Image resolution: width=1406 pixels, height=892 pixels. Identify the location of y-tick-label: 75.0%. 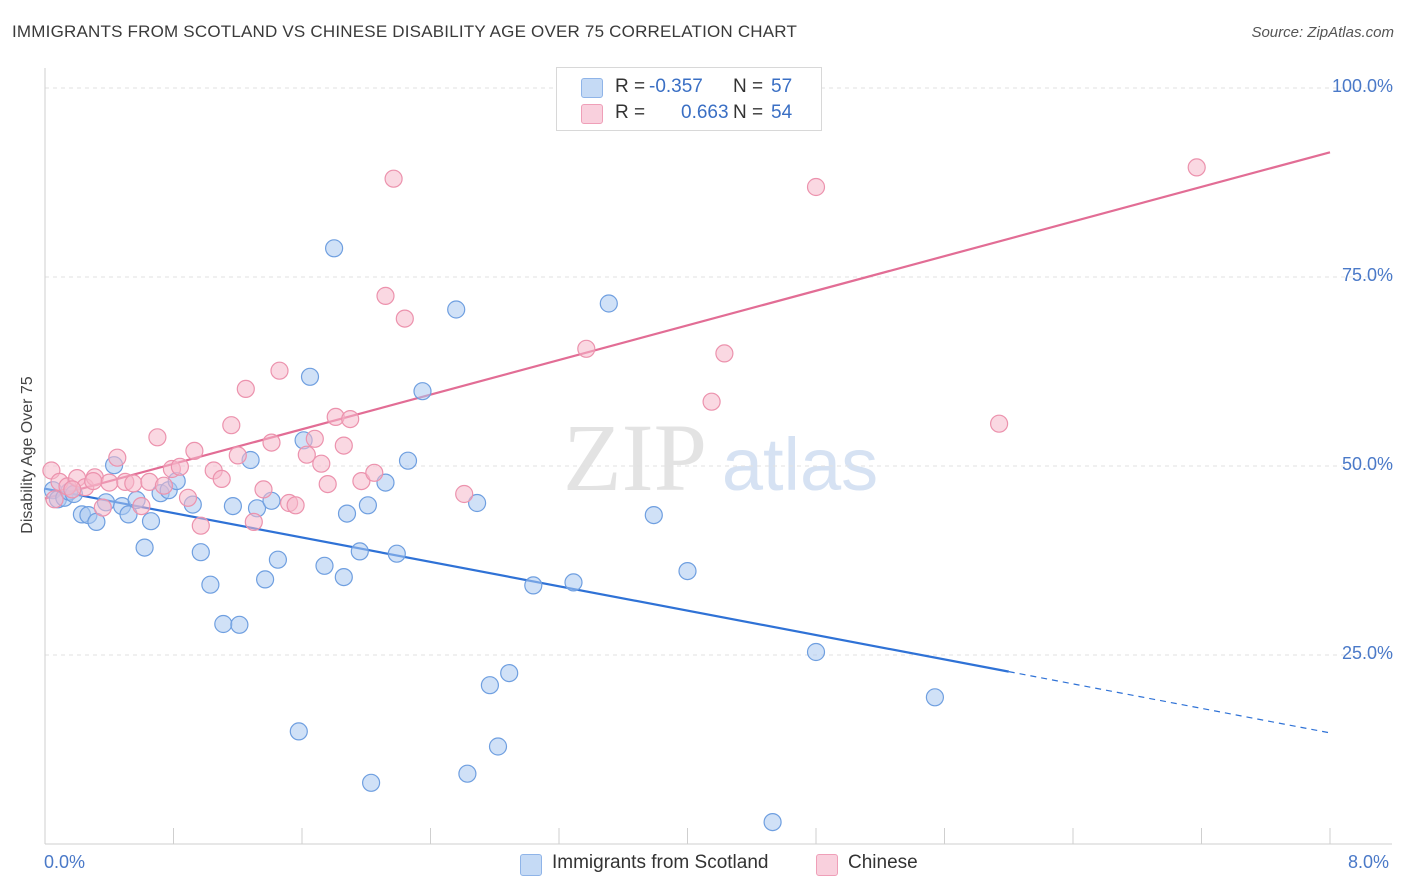
(1367, 275).